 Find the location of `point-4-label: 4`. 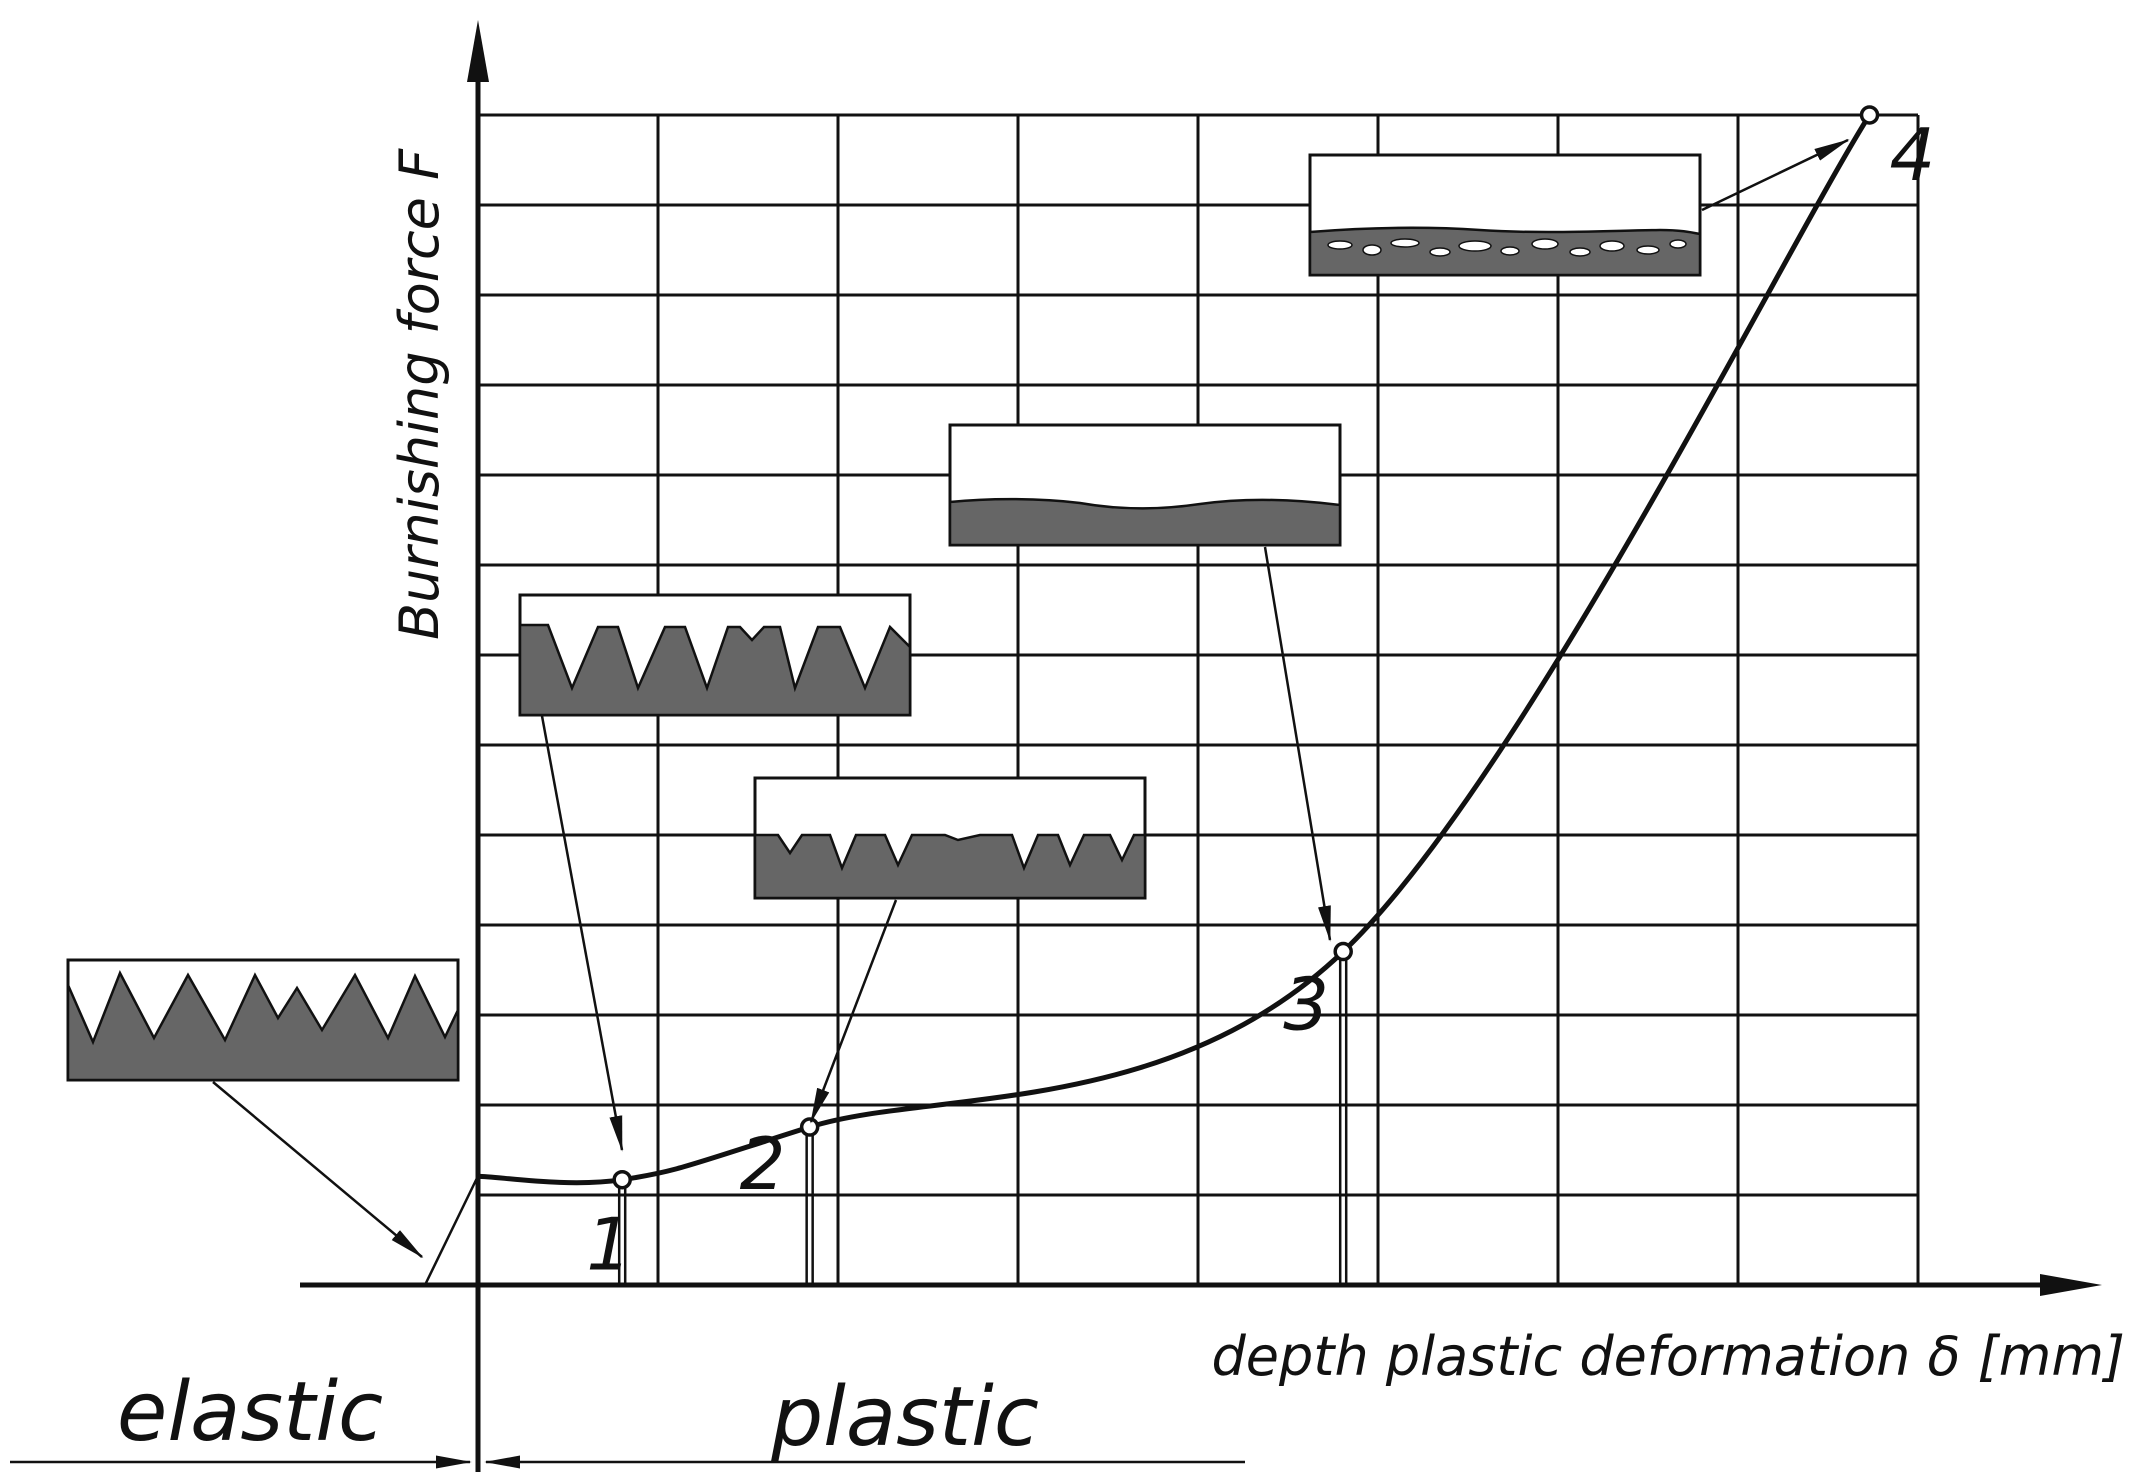

point-4-label: 4 is located at coordinates (1913, 155).